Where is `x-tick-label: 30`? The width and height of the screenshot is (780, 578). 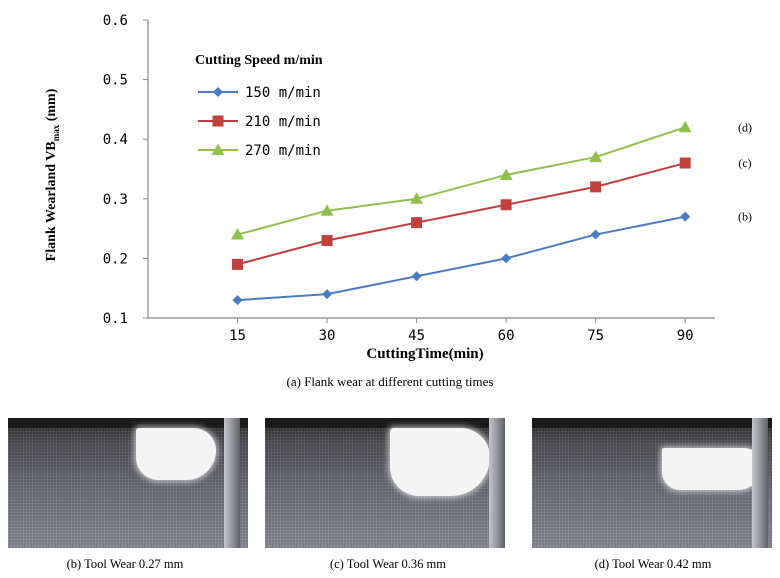 x-tick-label: 30 is located at coordinates (327, 336).